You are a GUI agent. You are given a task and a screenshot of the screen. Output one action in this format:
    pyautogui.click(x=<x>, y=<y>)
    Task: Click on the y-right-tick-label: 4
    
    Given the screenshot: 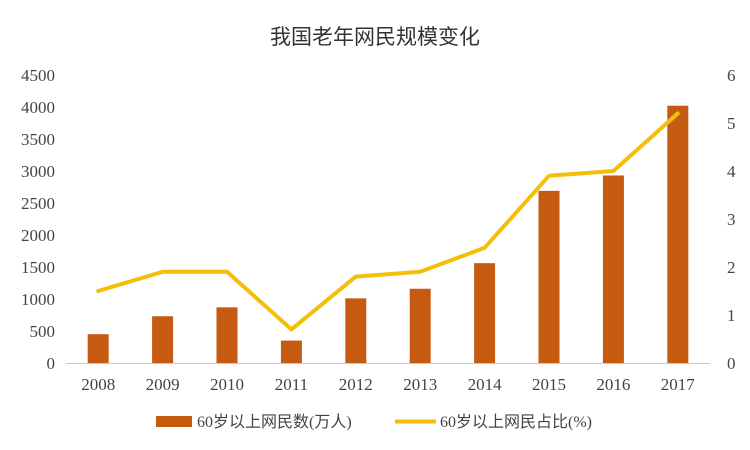 What is the action you would take?
    pyautogui.click(x=731, y=171)
    